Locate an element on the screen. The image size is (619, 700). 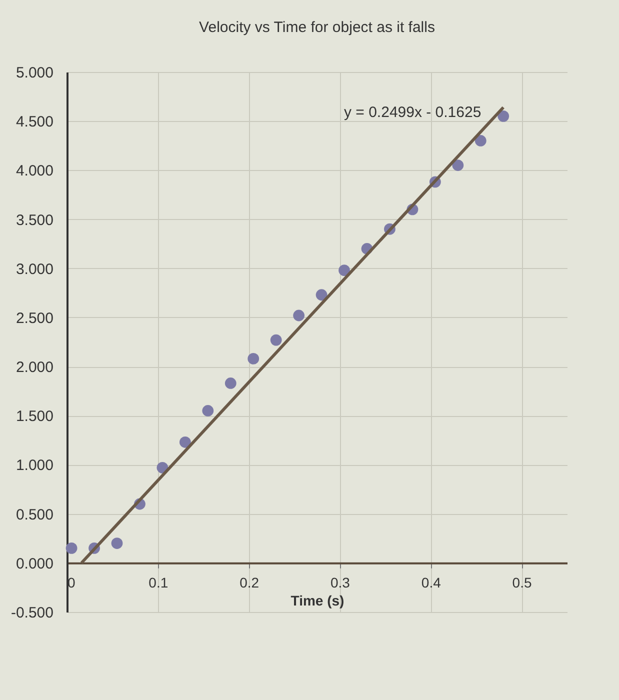
x-tick-label: 0.4 is located at coordinates (431, 582).